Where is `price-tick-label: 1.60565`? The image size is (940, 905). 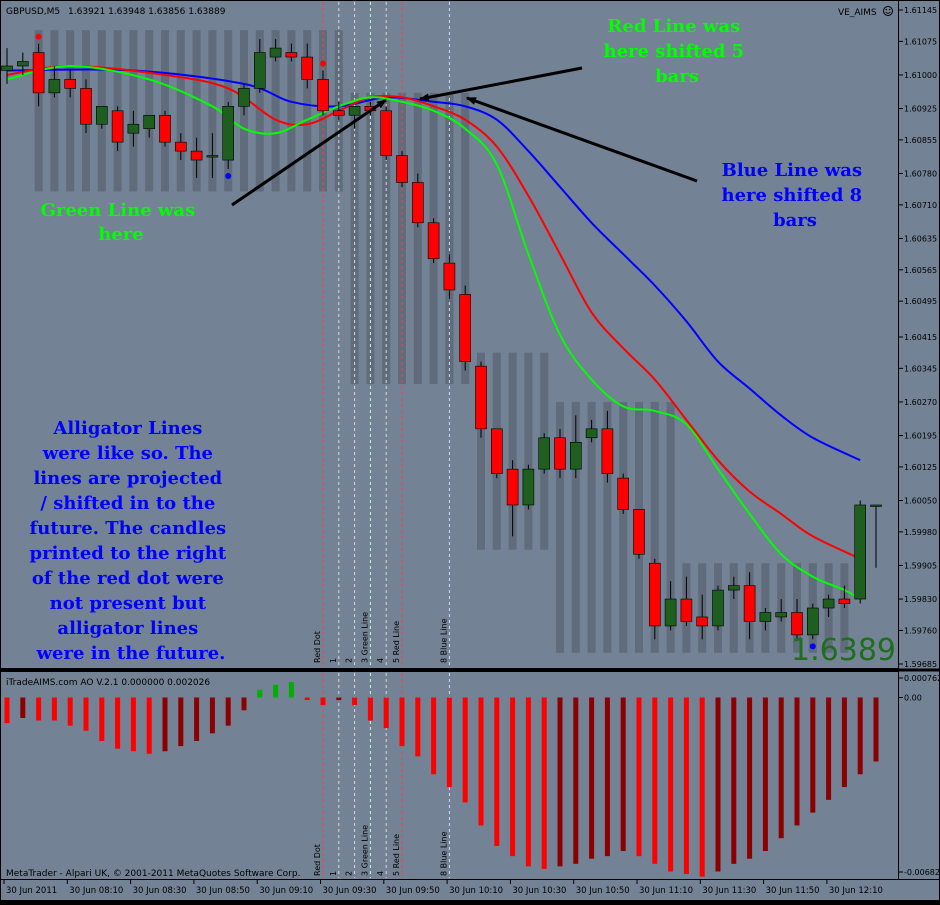 price-tick-label: 1.60565 is located at coordinates (920, 270).